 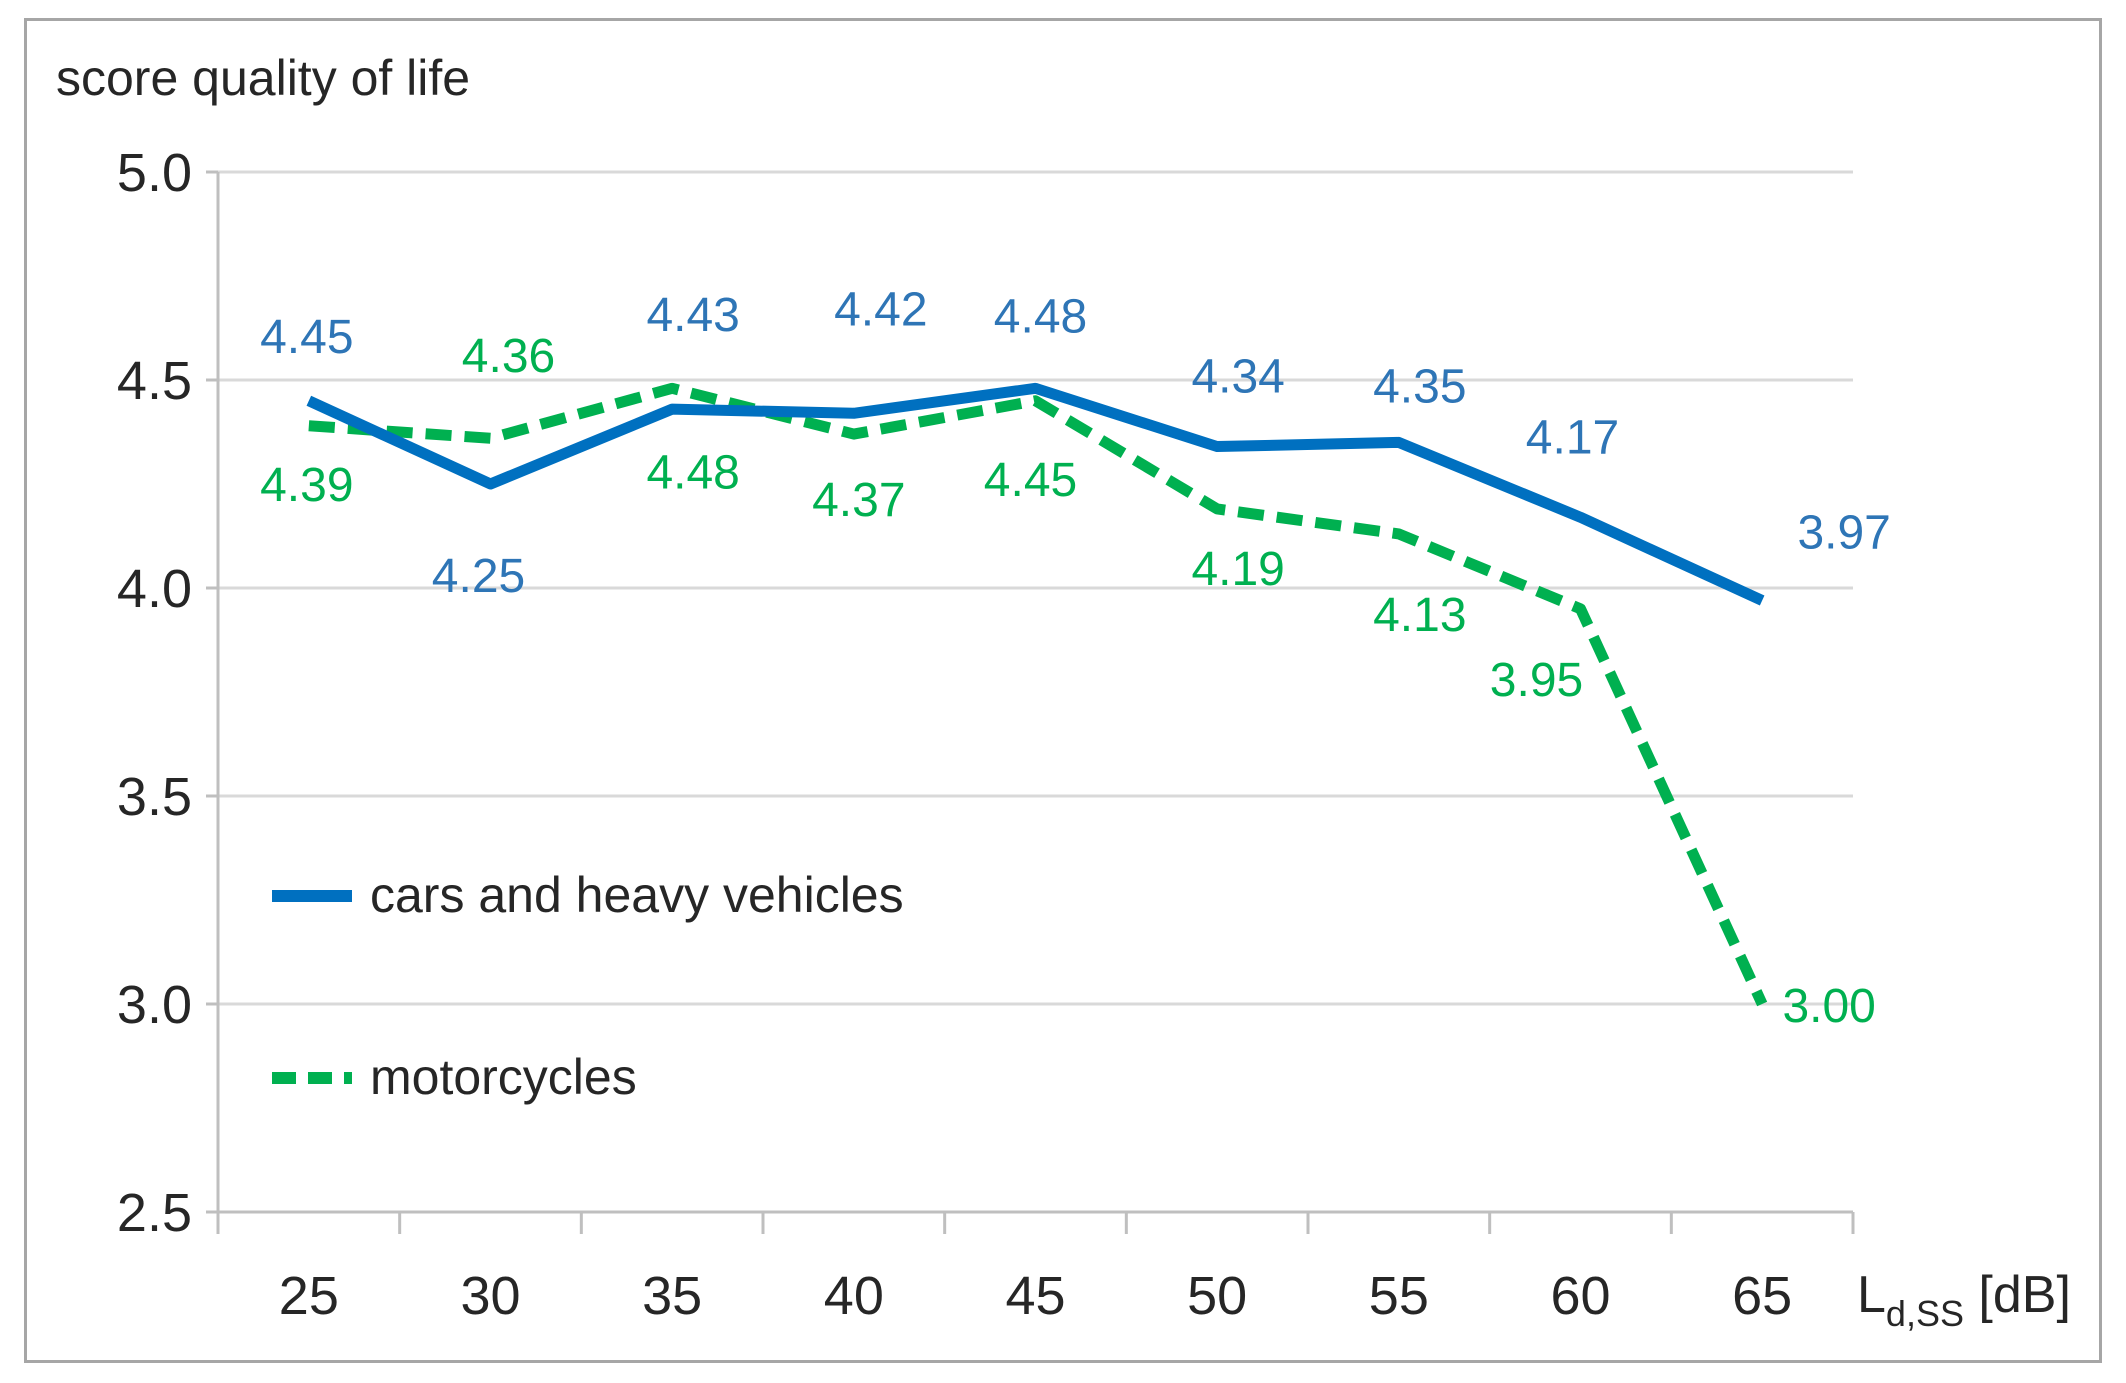 I want to click on x-tick-label-30: 30, so click(x=490, y=1296).